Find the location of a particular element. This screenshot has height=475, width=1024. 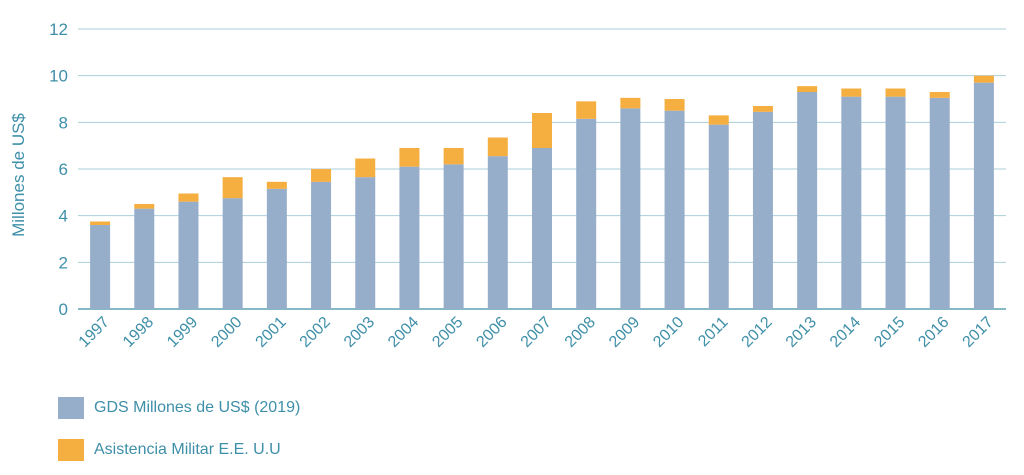

x-tick-label: 2009 is located at coordinates (624, 332).